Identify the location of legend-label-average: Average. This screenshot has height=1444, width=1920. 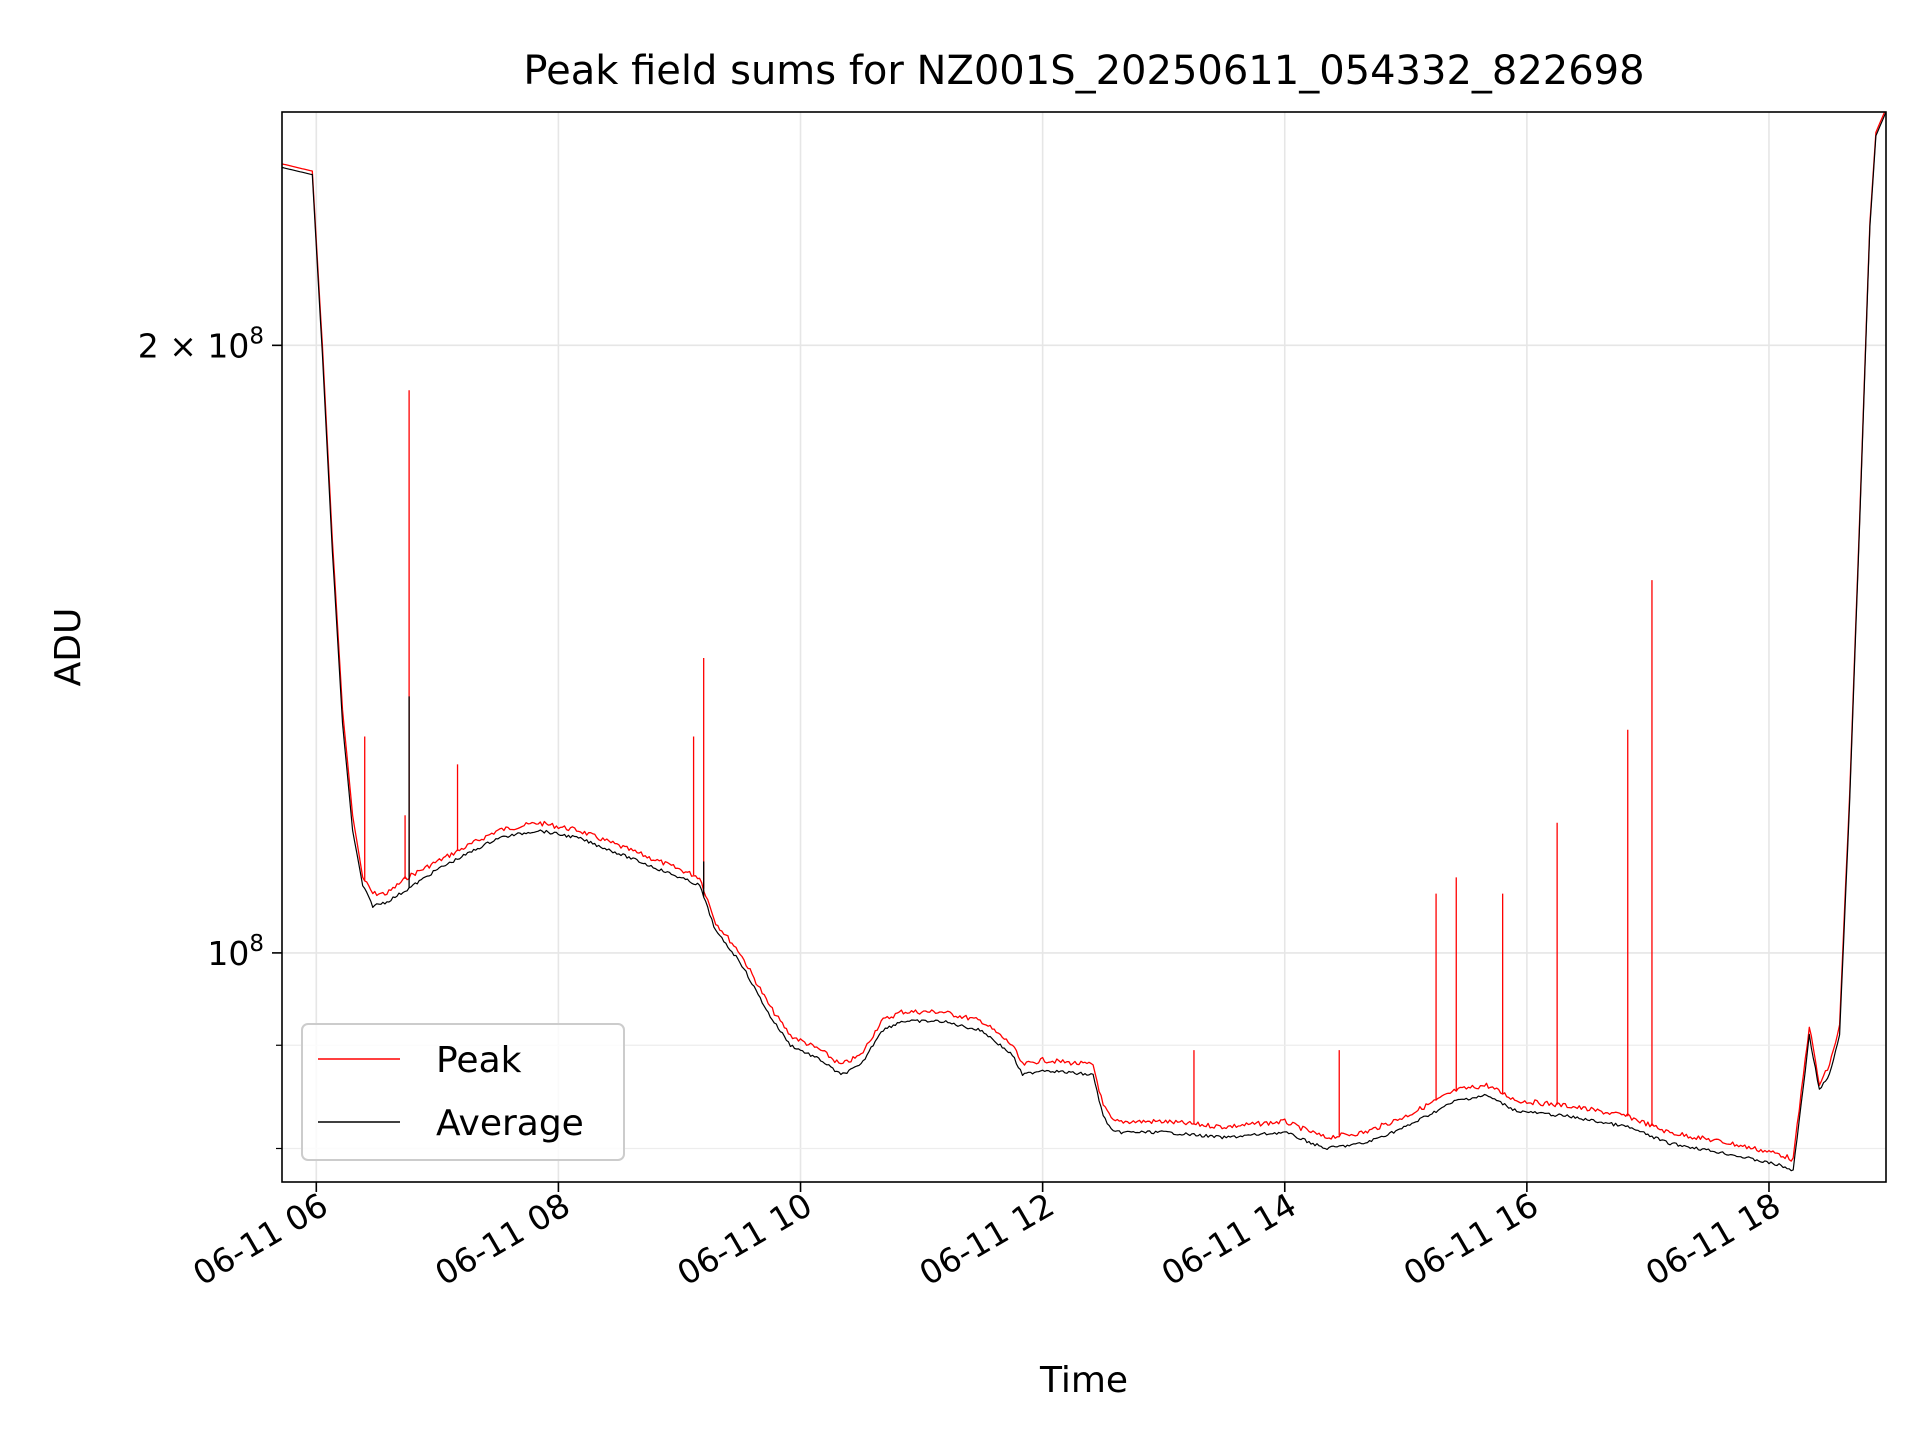
(510, 1123).